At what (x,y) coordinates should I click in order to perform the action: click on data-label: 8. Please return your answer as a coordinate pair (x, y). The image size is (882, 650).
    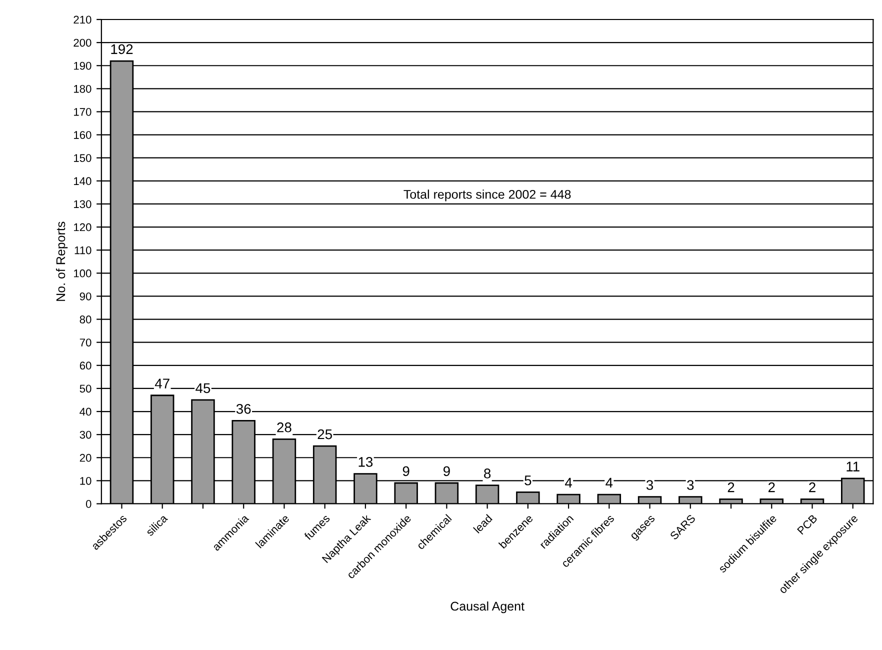
    Looking at the image, I should click on (487, 473).